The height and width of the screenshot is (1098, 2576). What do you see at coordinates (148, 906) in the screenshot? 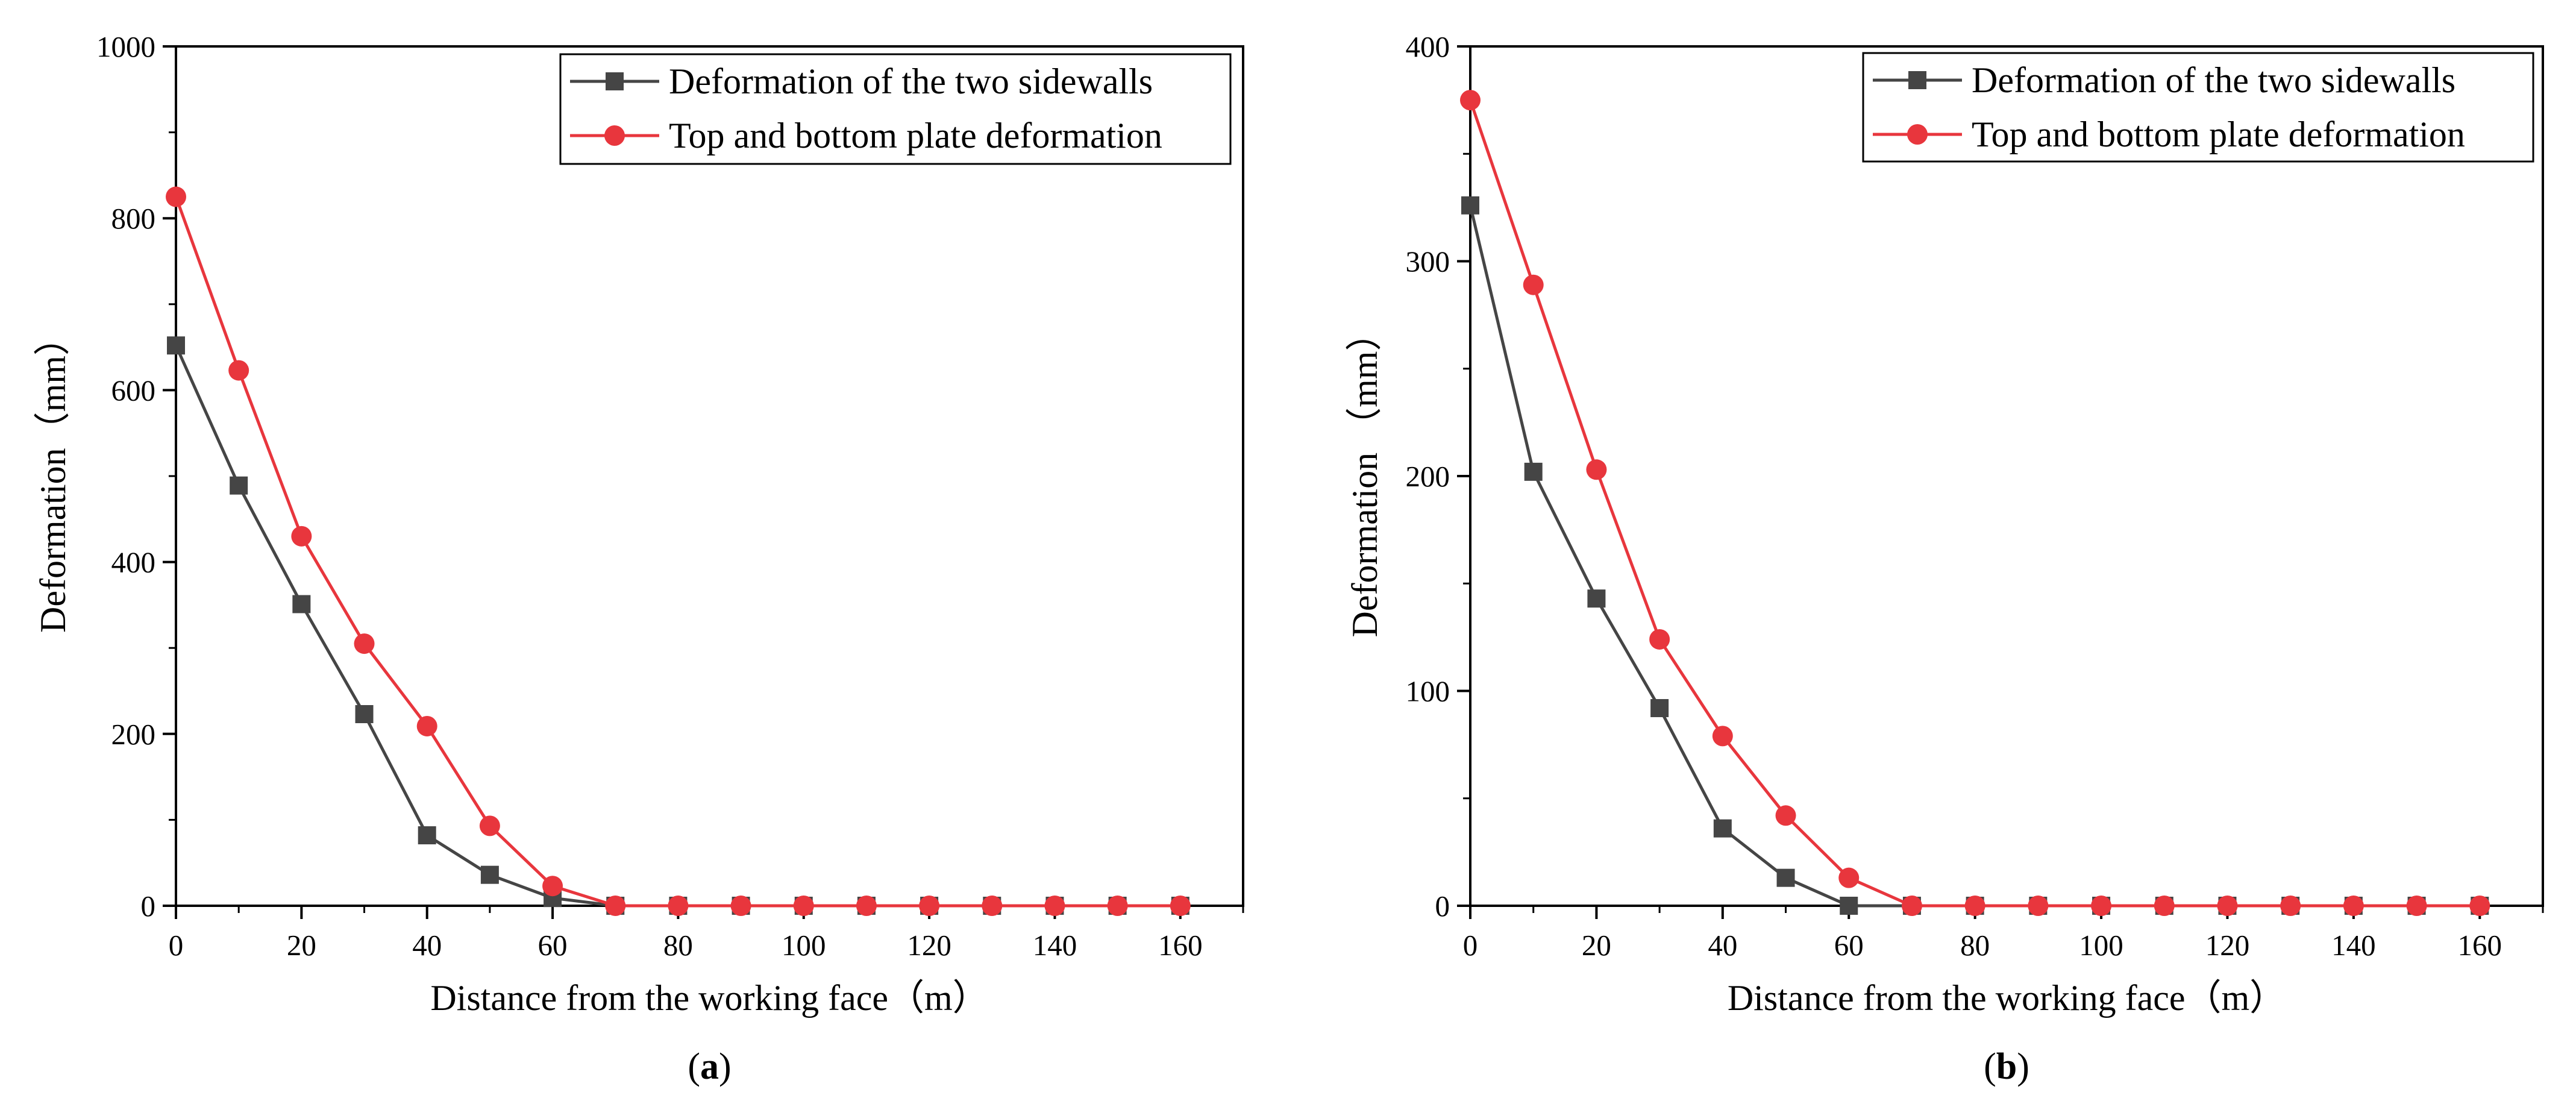
I see `chart-a-y-tick-label: 0` at bounding box center [148, 906].